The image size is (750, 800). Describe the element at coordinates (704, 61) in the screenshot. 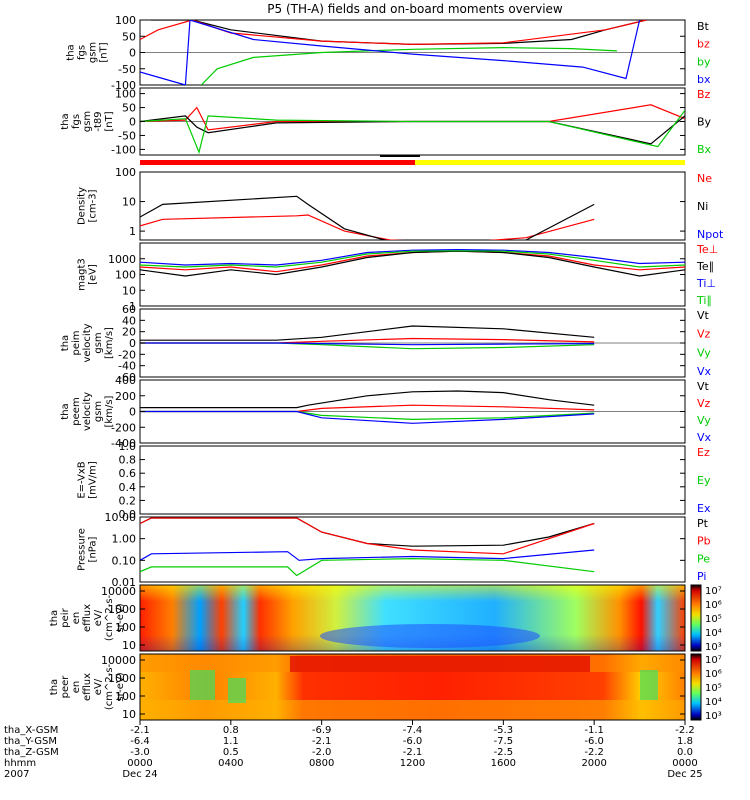

I see `legend-entry: by` at that location.